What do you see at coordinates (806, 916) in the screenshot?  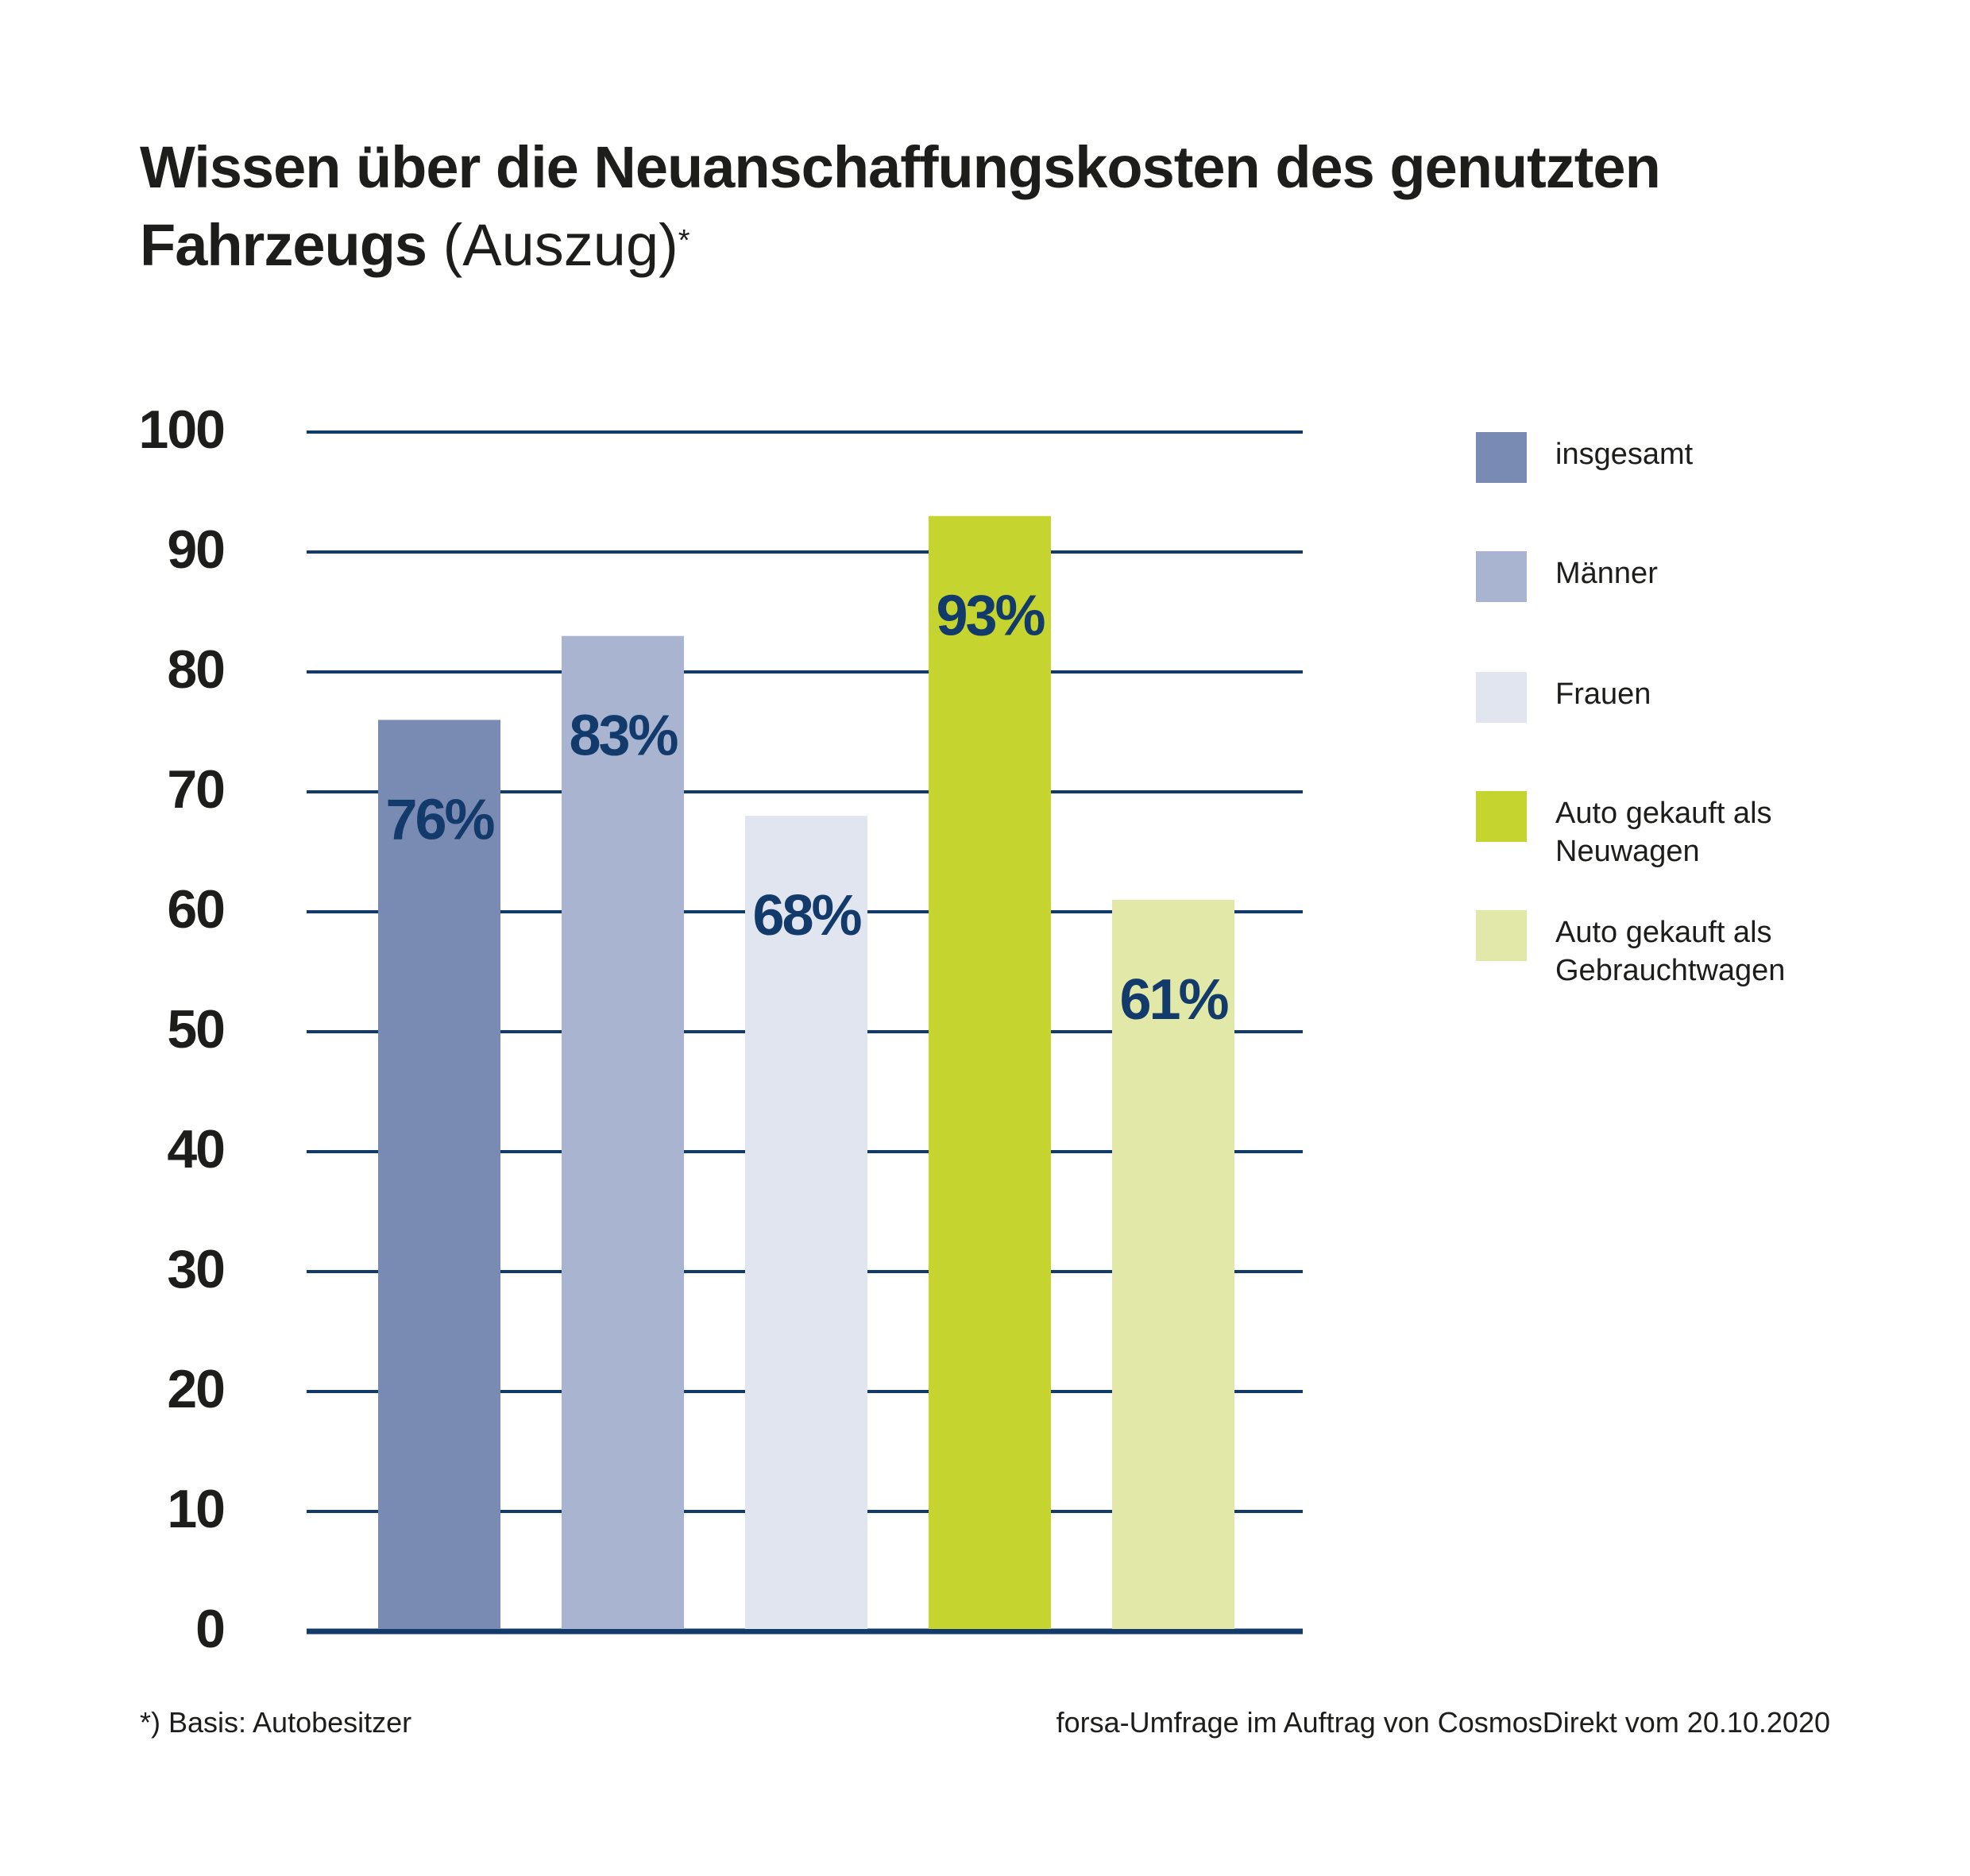 I see `bar-data-label: 68%` at bounding box center [806, 916].